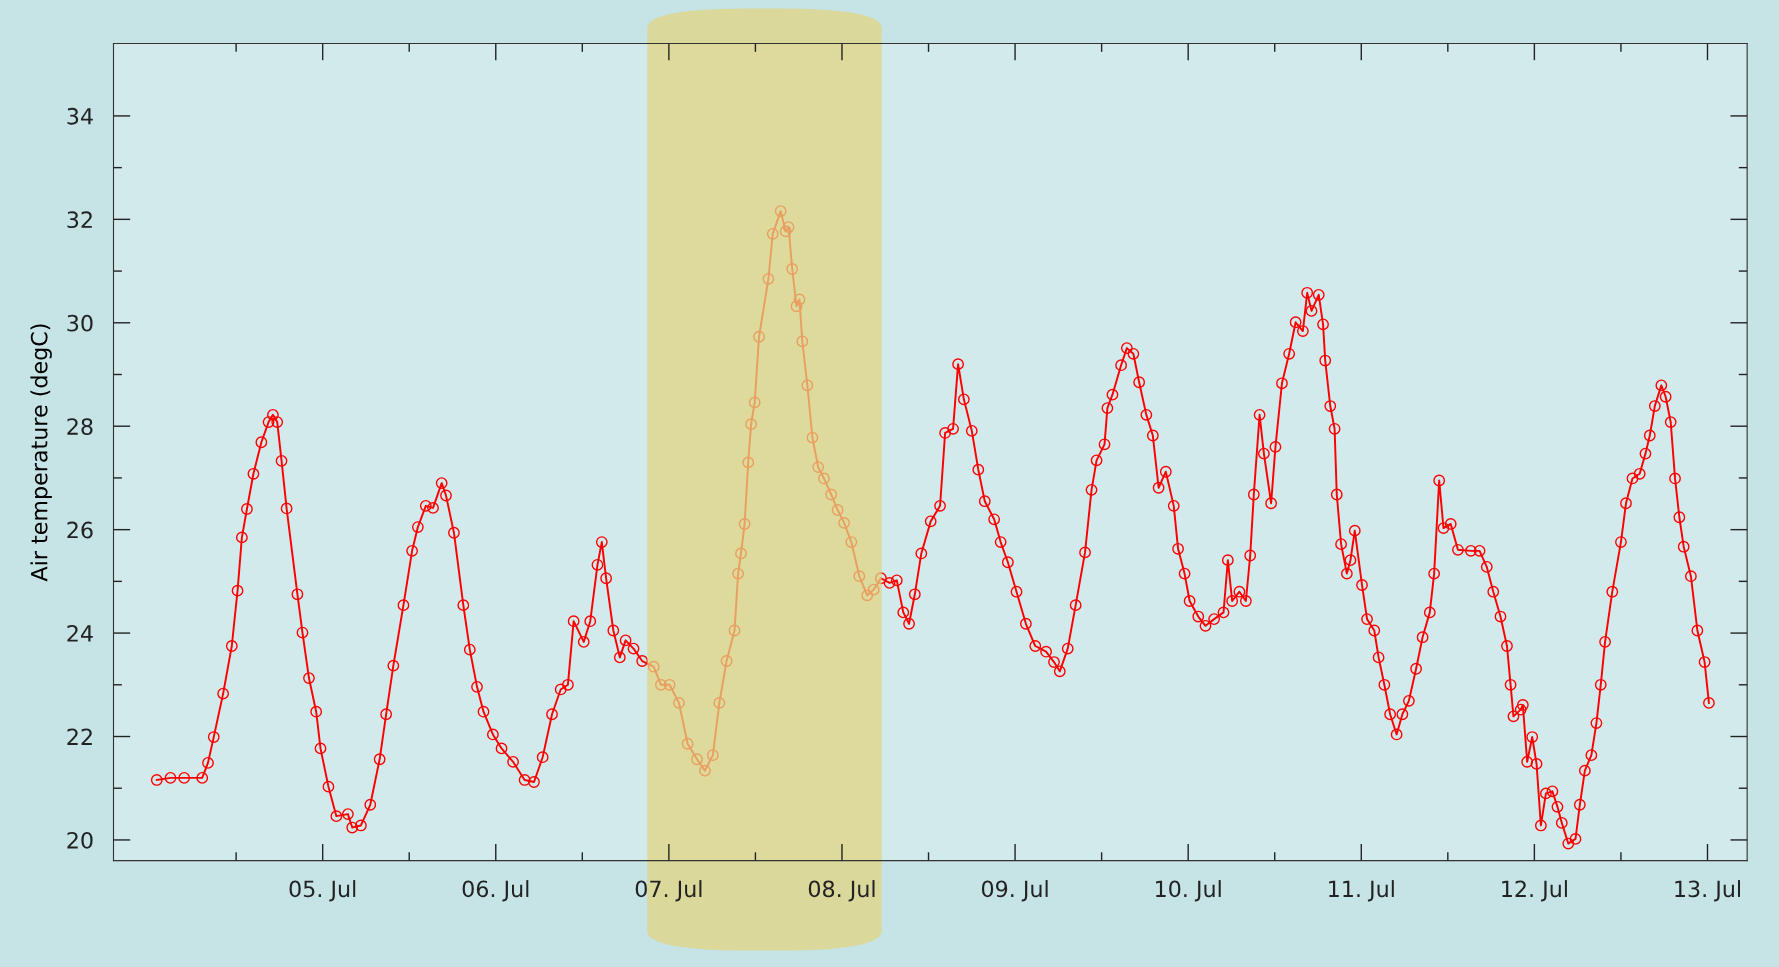  I want to click on y-axis-title: Air temperature (degC), so click(41, 453).